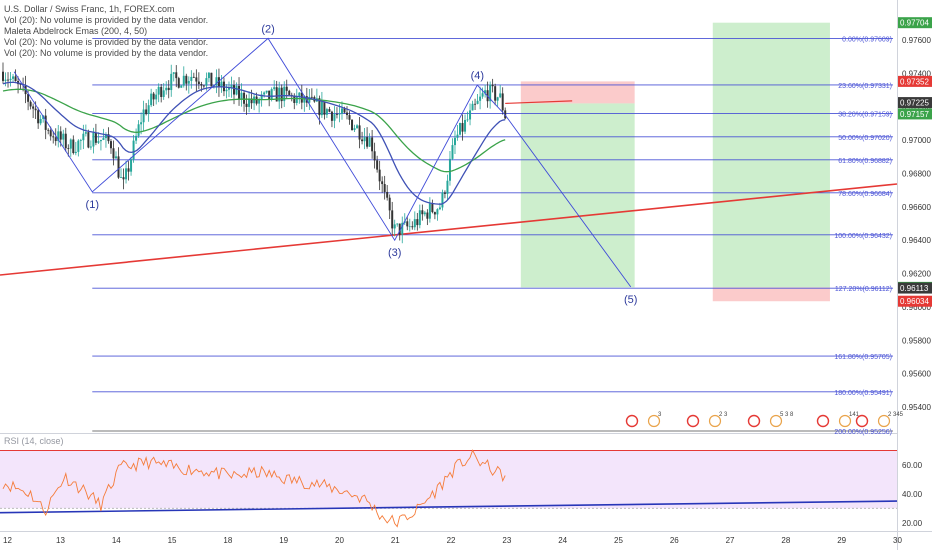  I want to click on time-tick-label: 18, so click(227, 540).